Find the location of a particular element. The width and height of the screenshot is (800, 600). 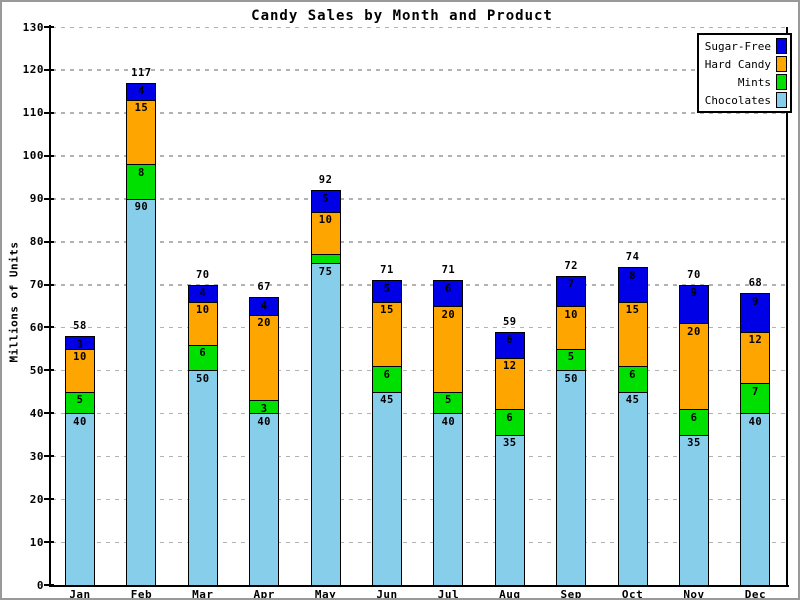

y-tick-label: 30 is located at coordinates (36, 456).